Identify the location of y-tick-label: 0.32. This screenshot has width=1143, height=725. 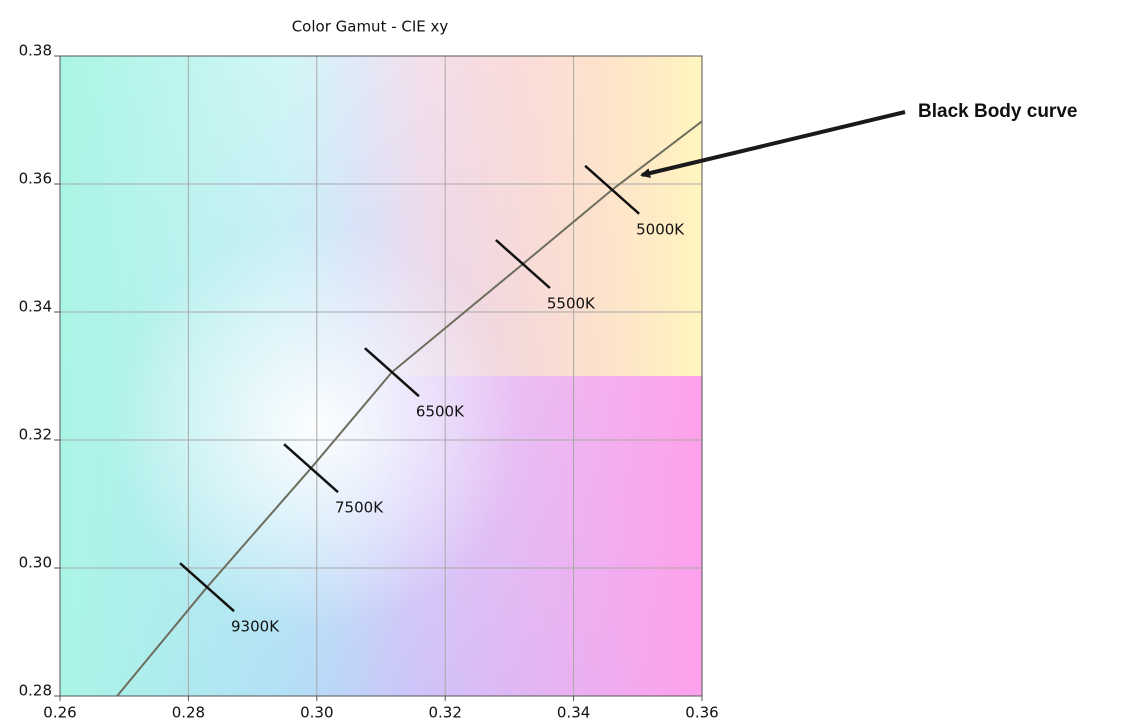
(35, 435).